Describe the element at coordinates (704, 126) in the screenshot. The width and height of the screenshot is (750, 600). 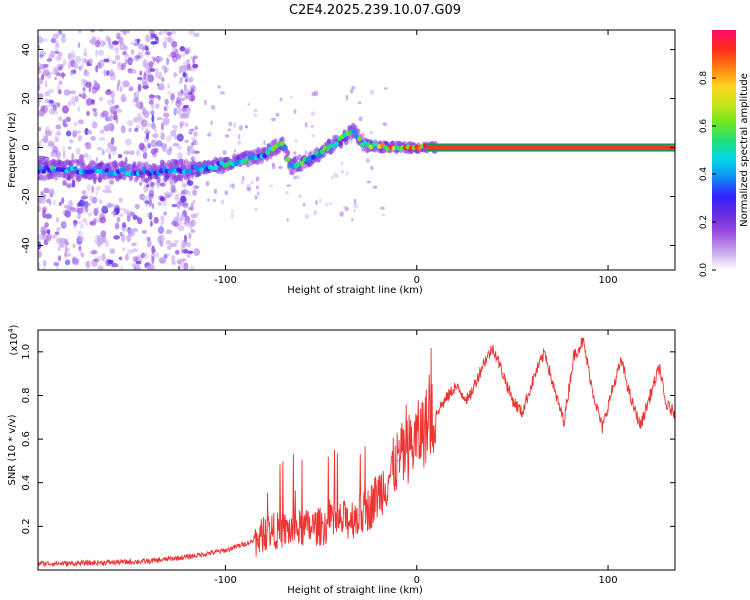
I see `colorbar-tick-label: 0.6` at that location.